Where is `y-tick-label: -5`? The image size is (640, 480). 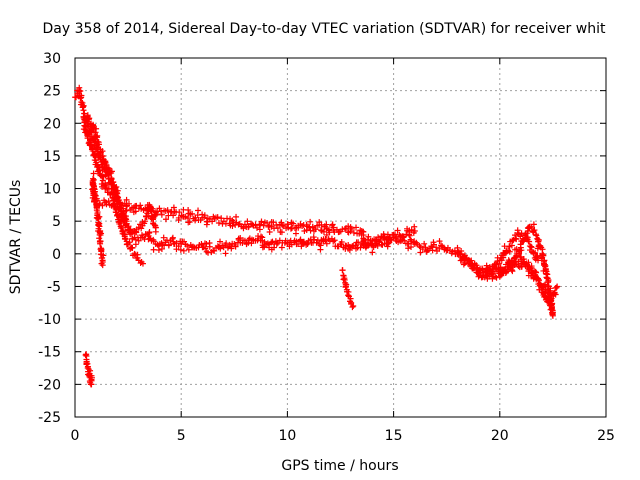
y-tick-label: -5 is located at coordinates (54, 287).